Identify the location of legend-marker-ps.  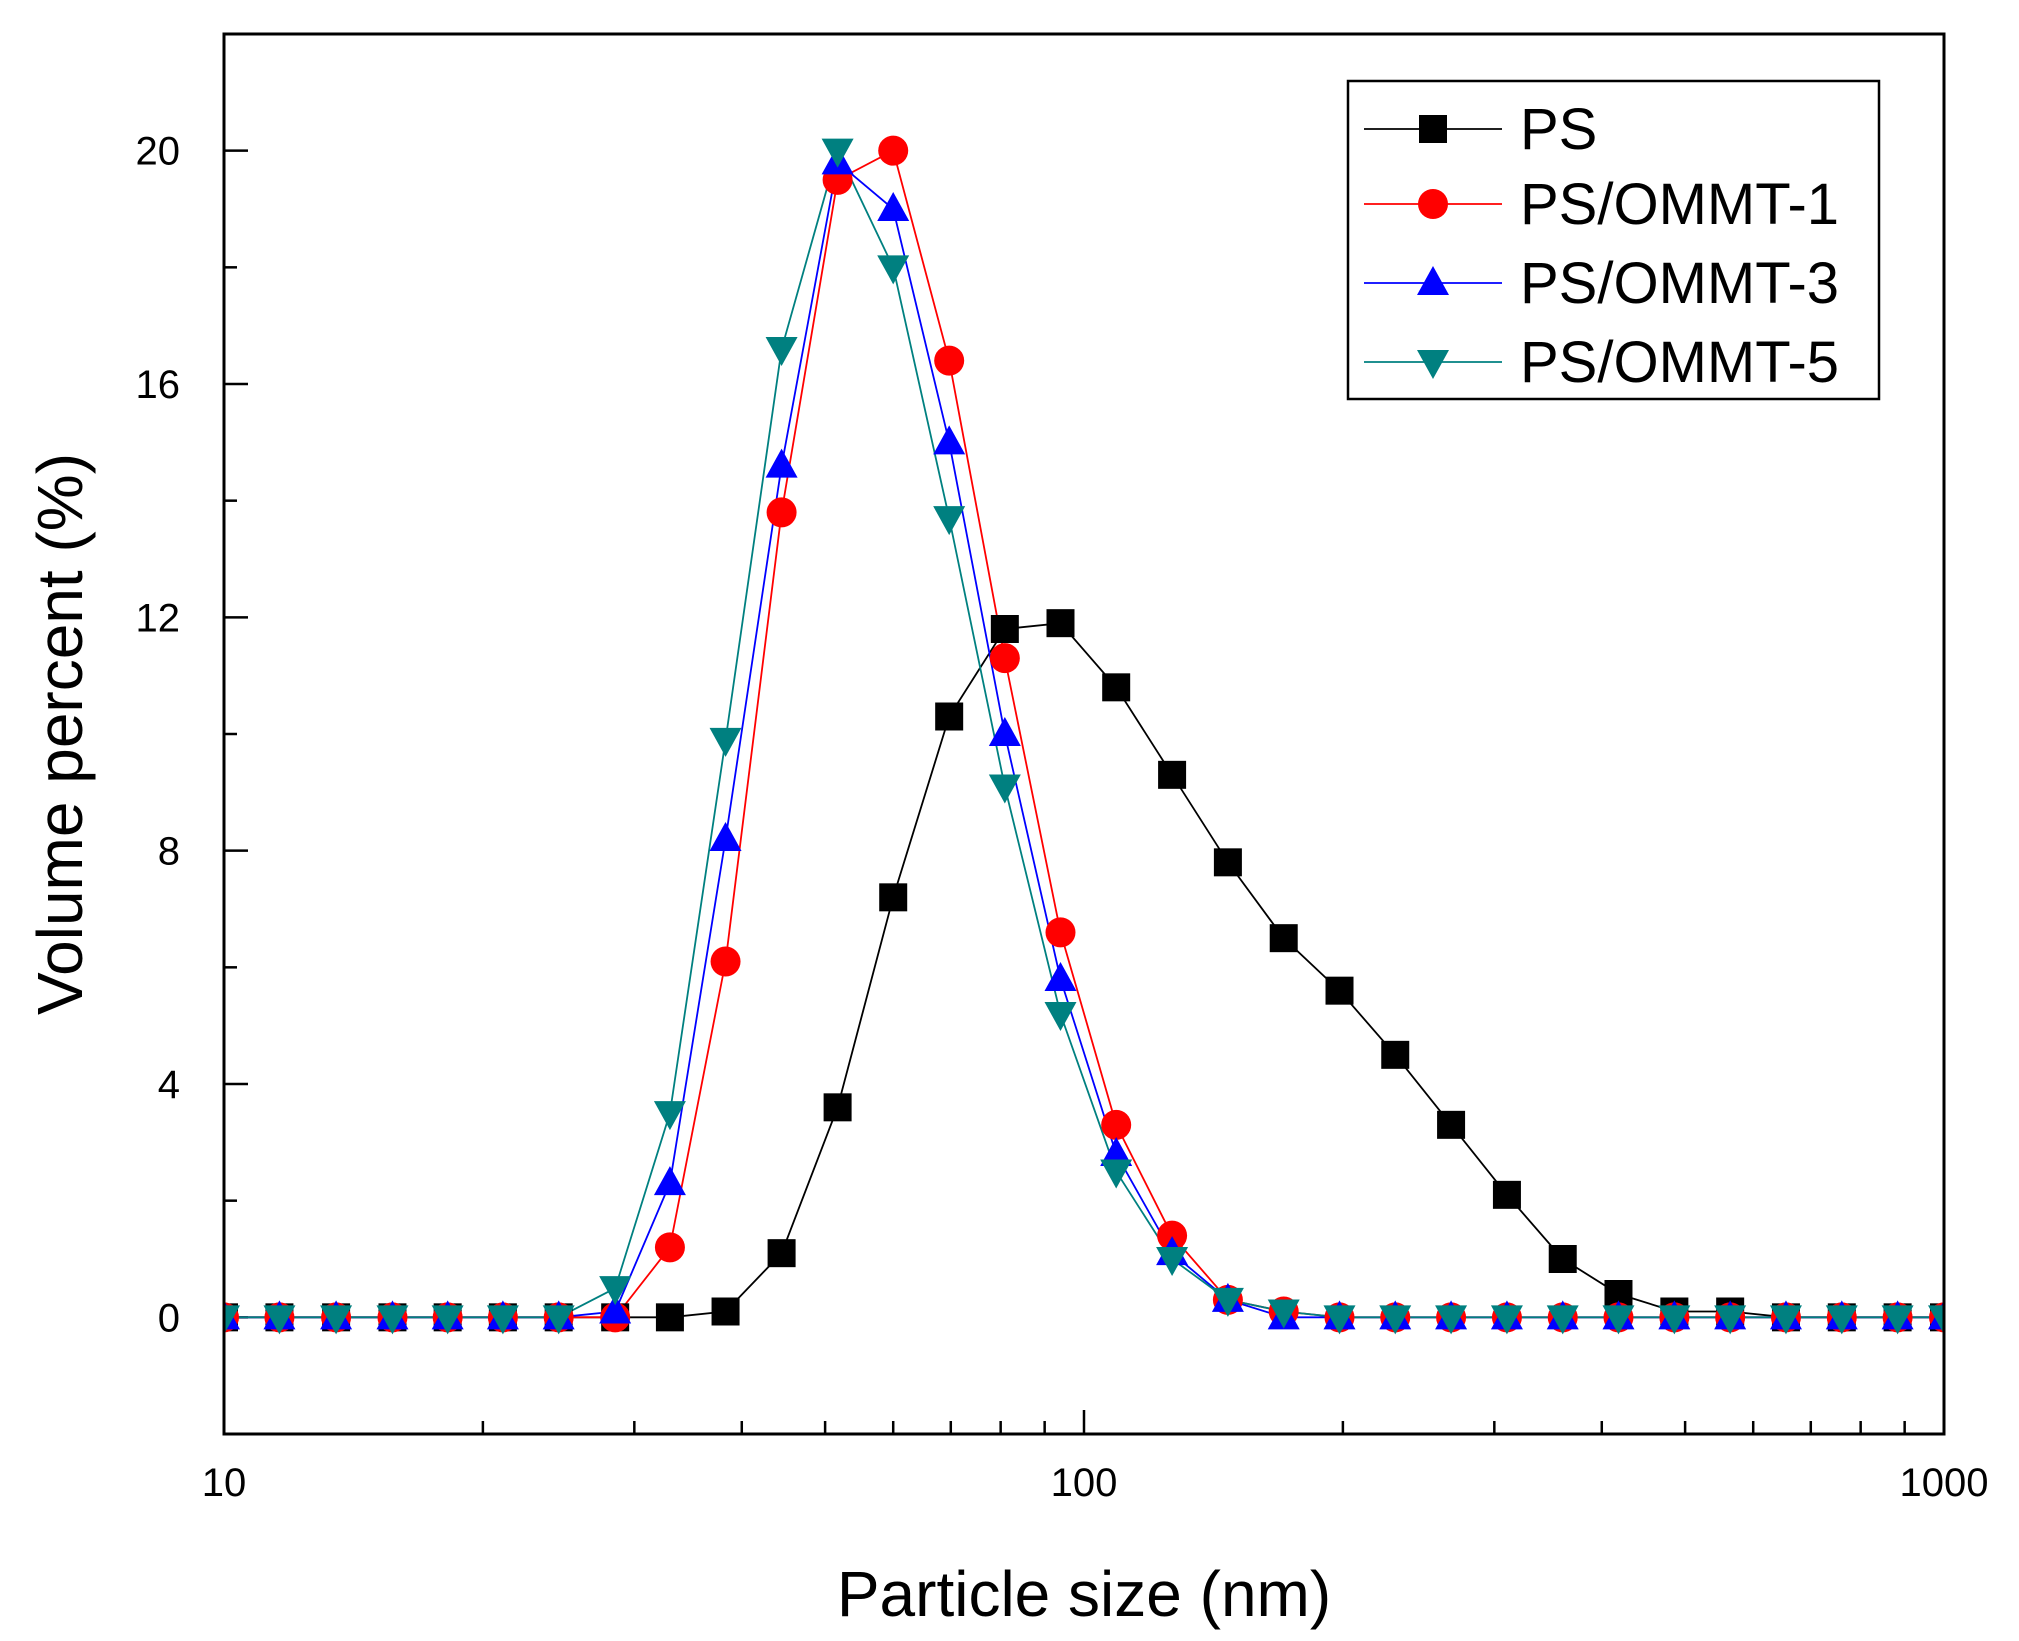
(1433, 129).